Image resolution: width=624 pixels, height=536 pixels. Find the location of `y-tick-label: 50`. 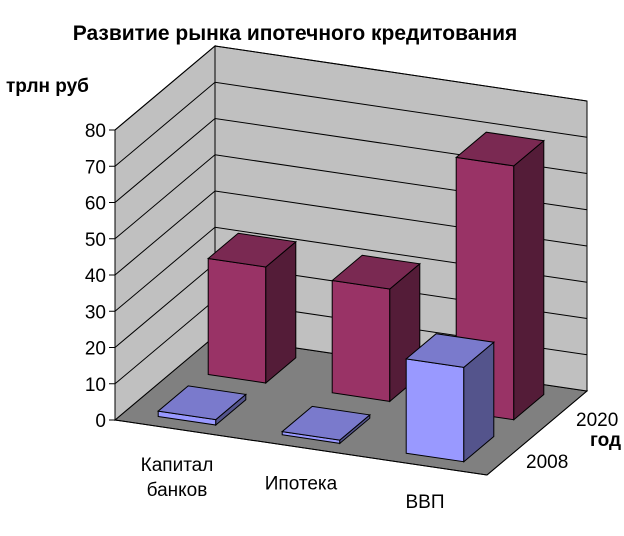

y-tick-label: 50 is located at coordinates (95, 240).